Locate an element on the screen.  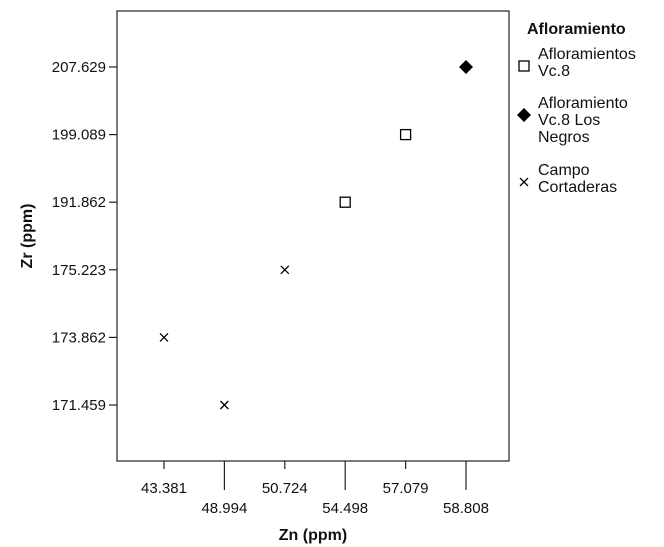
x-tick-label-1: 48.994 is located at coordinates (224, 508).